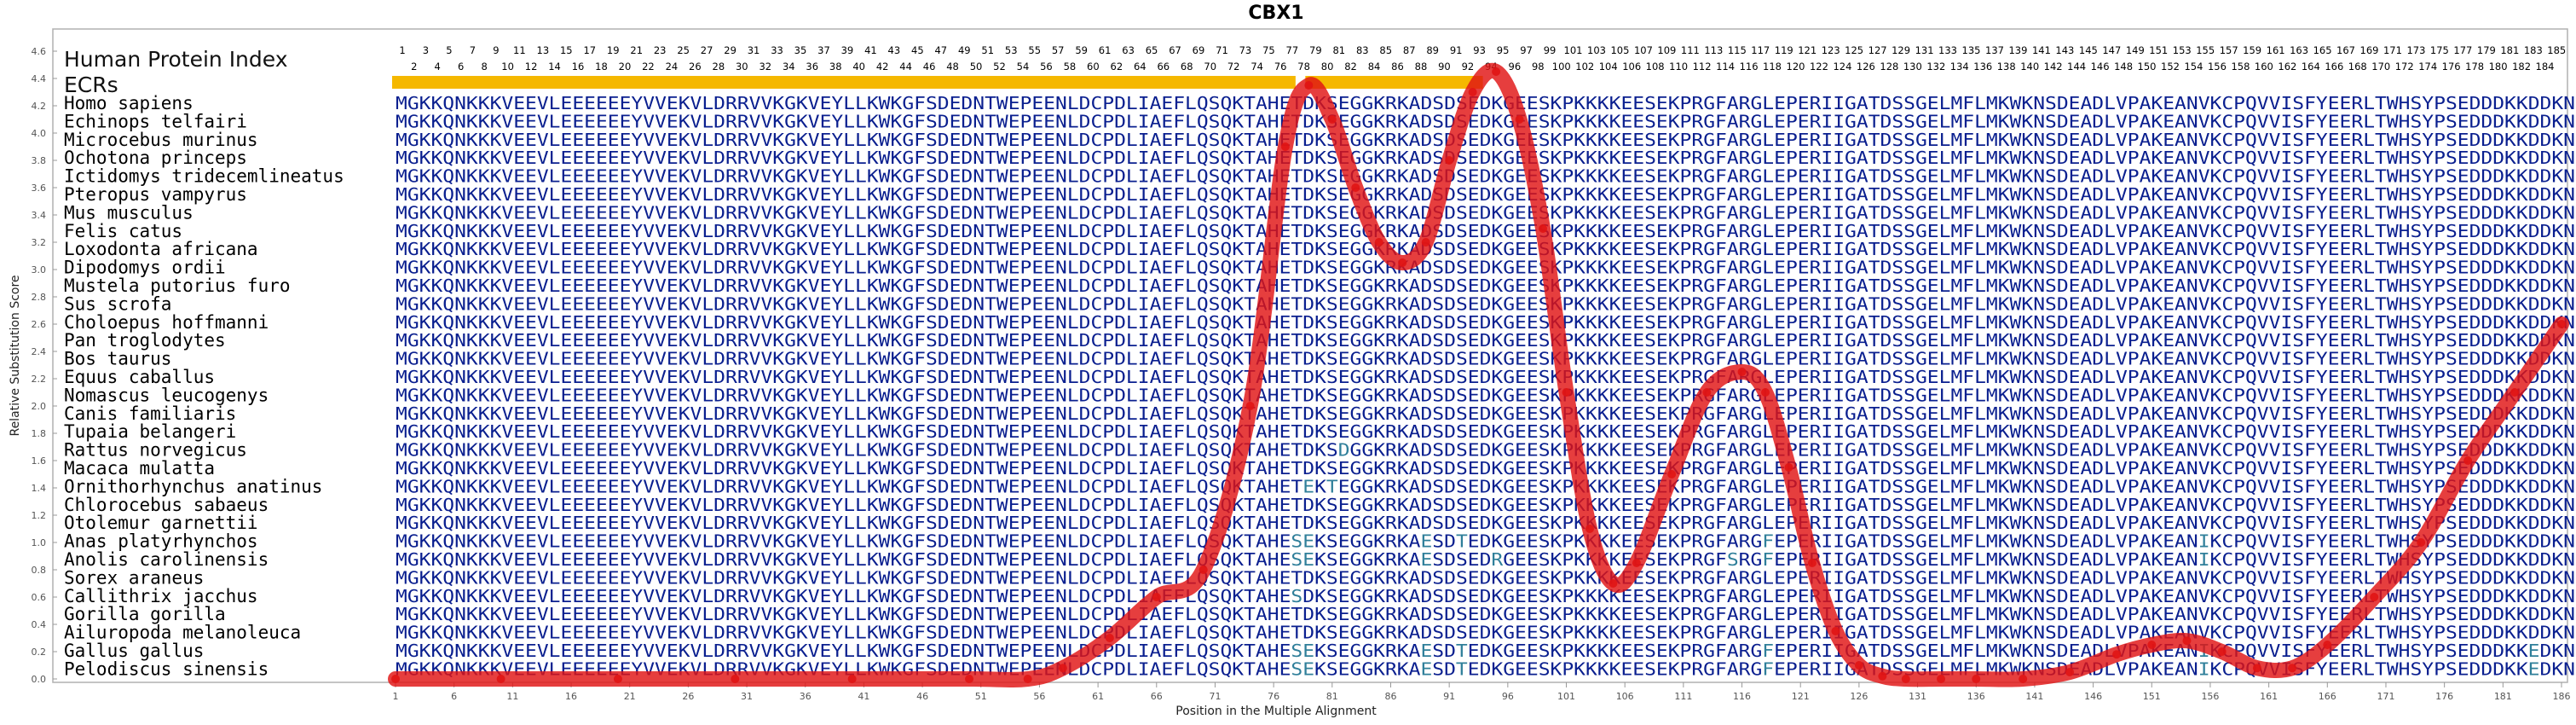 The height and width of the screenshot is (725, 2576). I want to click on protein-index-number: 51, so click(987, 50).